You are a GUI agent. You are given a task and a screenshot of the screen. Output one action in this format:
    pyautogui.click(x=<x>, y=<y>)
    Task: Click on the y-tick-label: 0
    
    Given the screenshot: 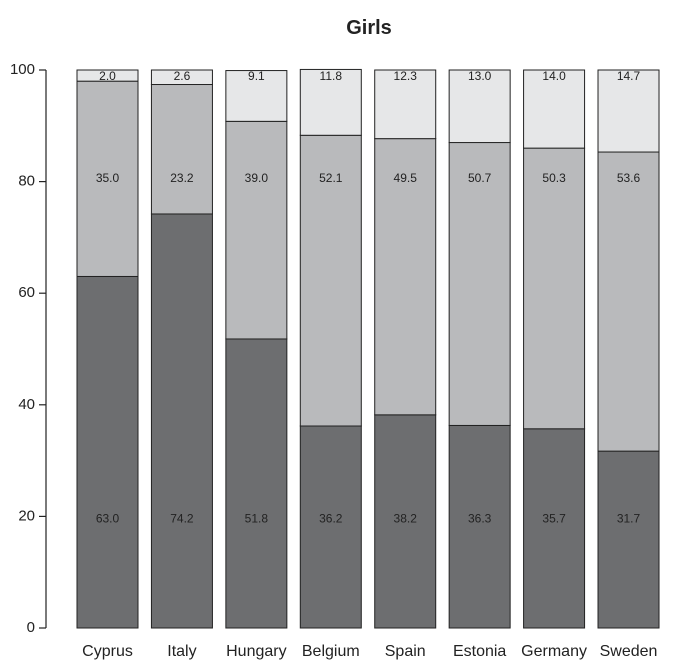 What is the action you would take?
    pyautogui.click(x=31, y=627)
    